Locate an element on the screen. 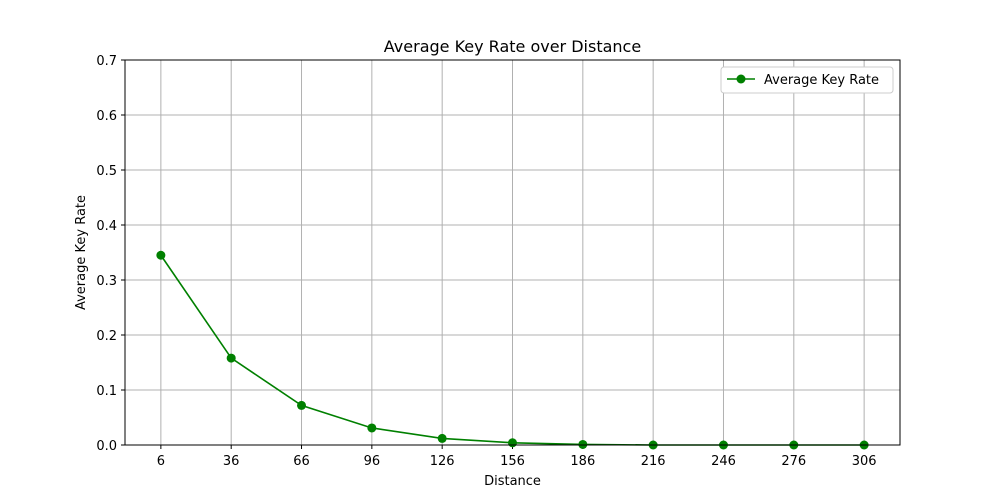 The width and height of the screenshot is (1000, 504). x-tick-label: 216 is located at coordinates (653, 461).